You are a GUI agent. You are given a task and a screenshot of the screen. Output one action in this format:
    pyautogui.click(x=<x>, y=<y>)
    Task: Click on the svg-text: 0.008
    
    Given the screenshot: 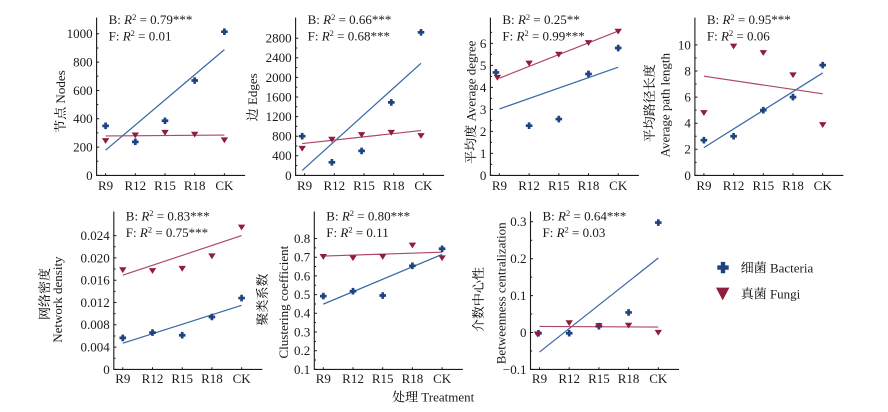 What is the action you would take?
    pyautogui.click(x=95, y=324)
    